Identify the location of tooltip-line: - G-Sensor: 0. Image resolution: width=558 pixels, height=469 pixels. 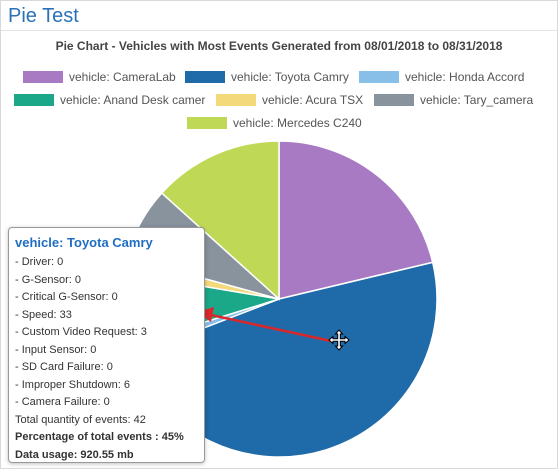
(48, 279).